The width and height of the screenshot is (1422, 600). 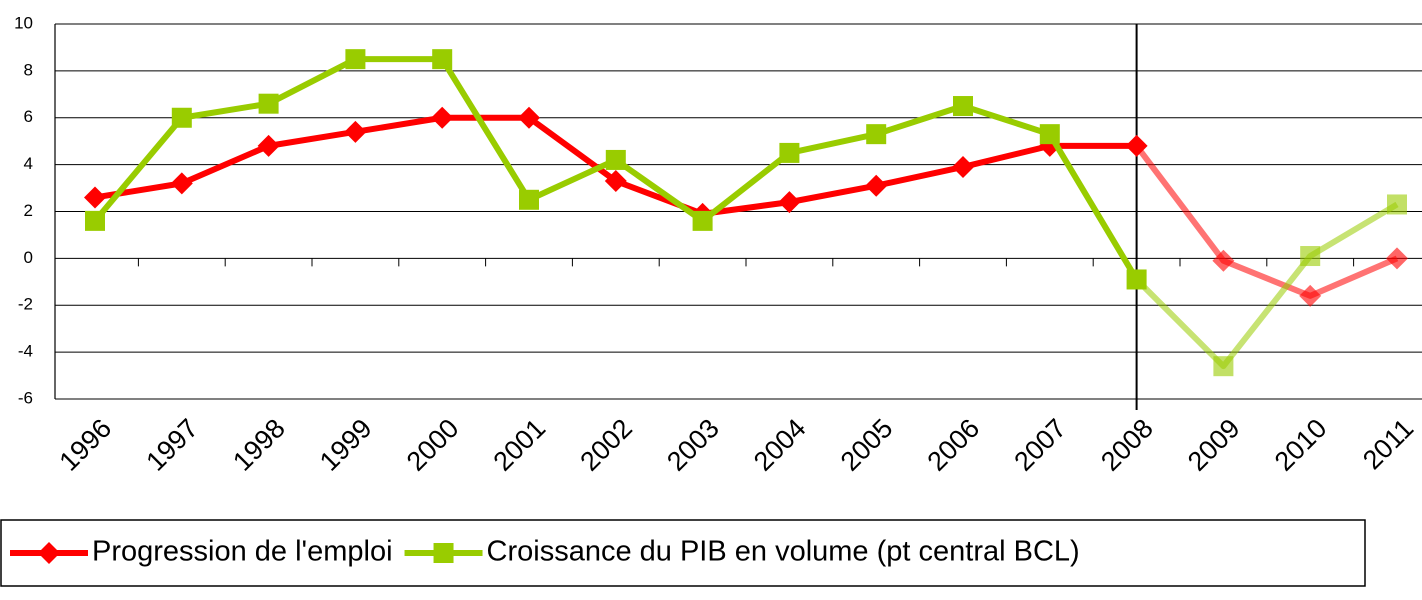 I want to click on legend-box, so click(x=683, y=553).